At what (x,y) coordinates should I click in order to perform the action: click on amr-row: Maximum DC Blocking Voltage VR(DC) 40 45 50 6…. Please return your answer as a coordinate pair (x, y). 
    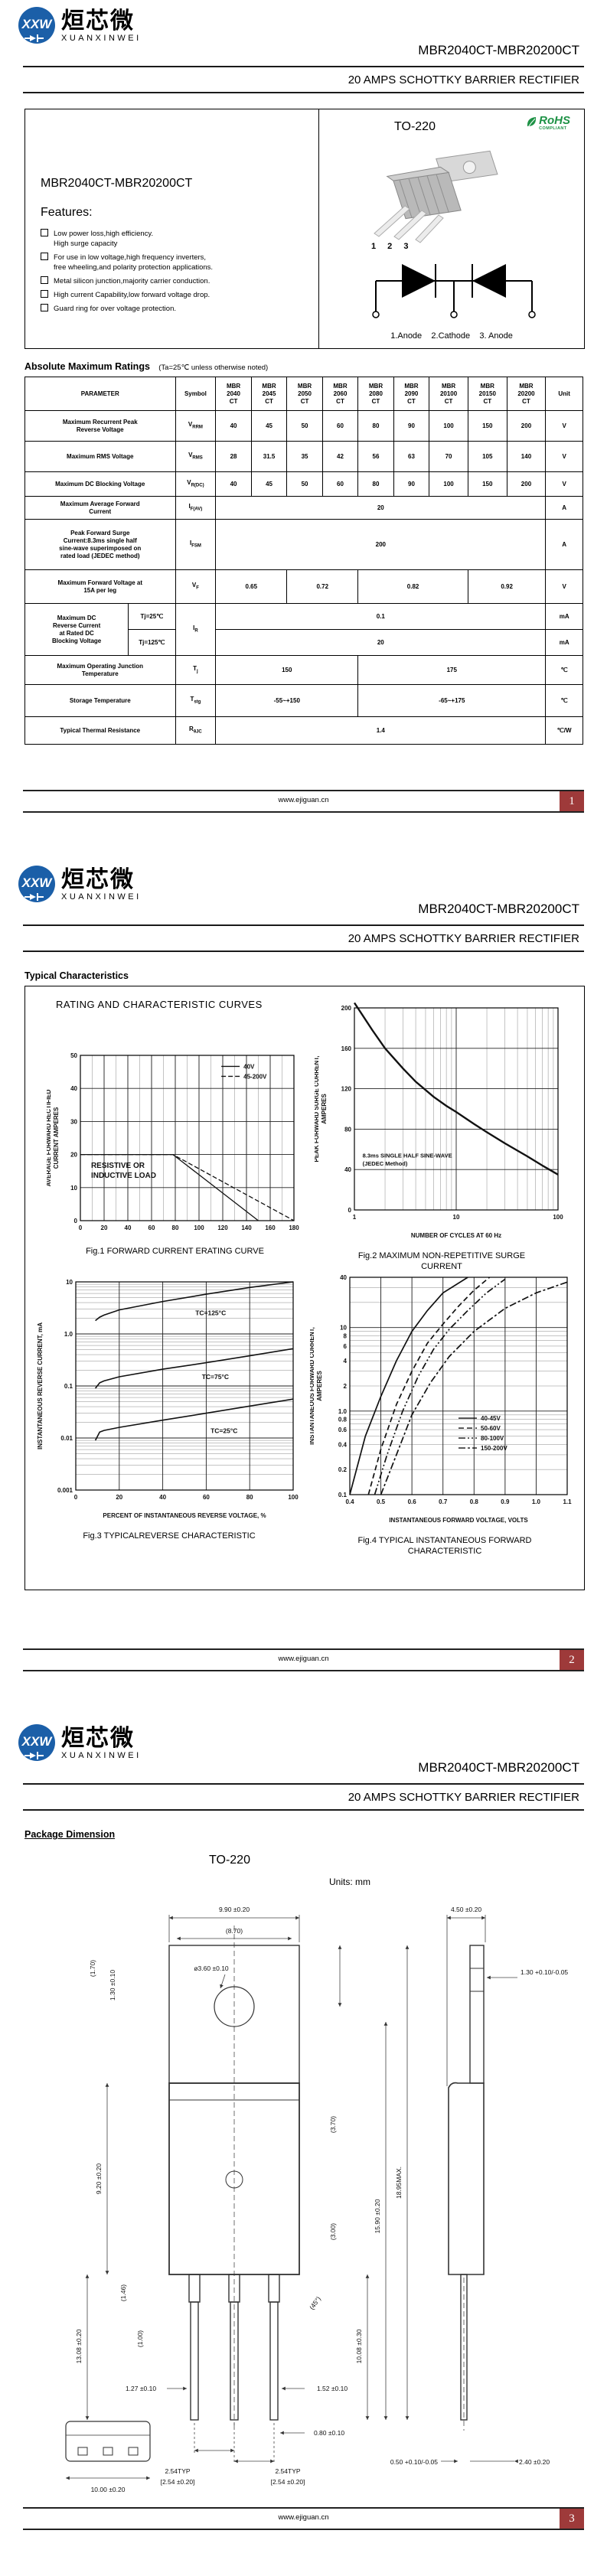
    Looking at the image, I should click on (303, 484).